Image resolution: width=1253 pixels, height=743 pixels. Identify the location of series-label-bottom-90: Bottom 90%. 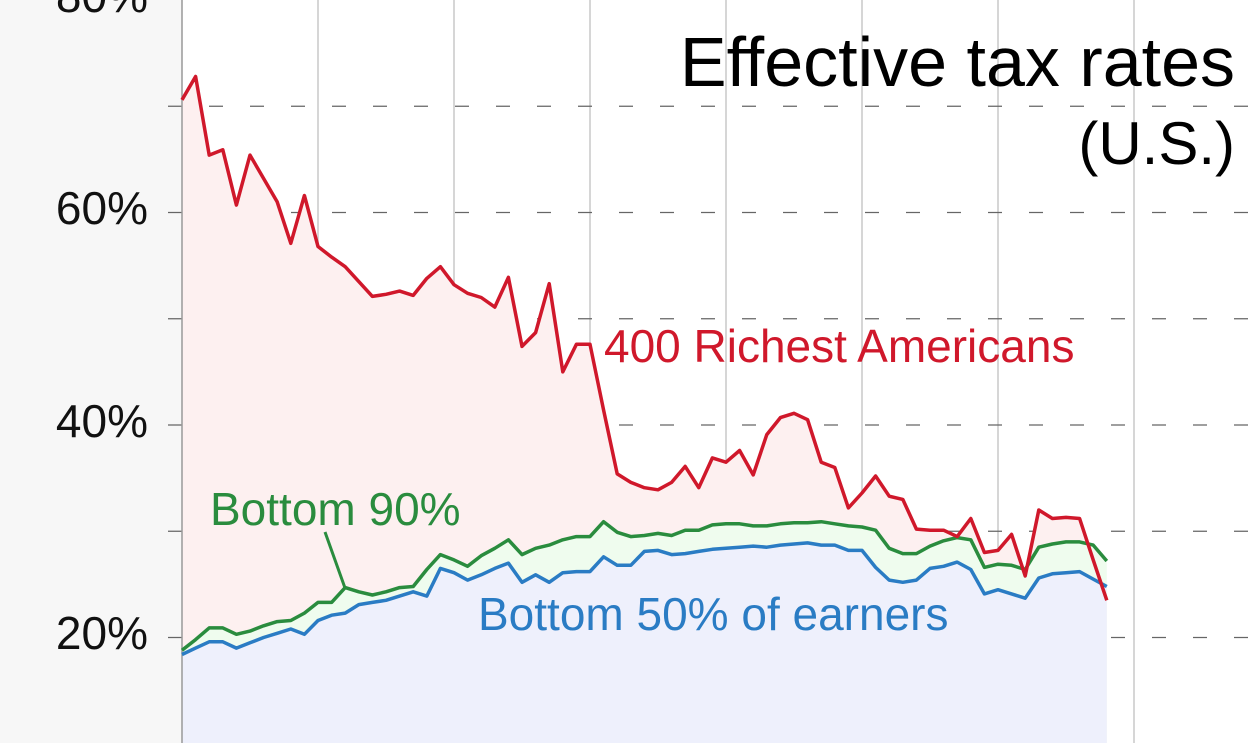
(335, 509).